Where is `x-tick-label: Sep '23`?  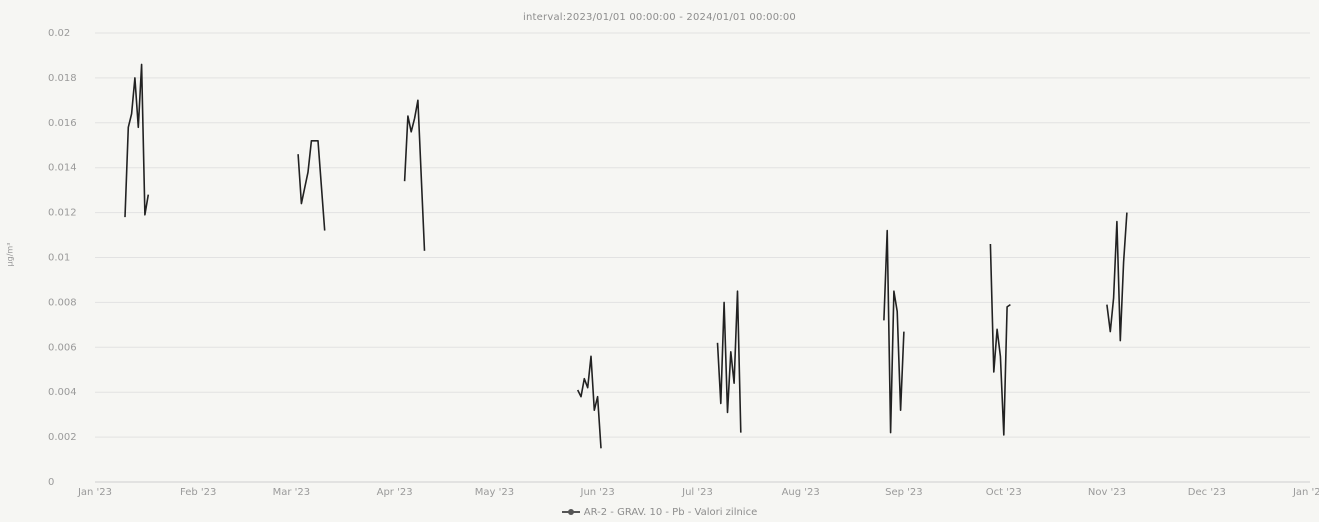 x-tick-label: Sep '23 is located at coordinates (904, 492).